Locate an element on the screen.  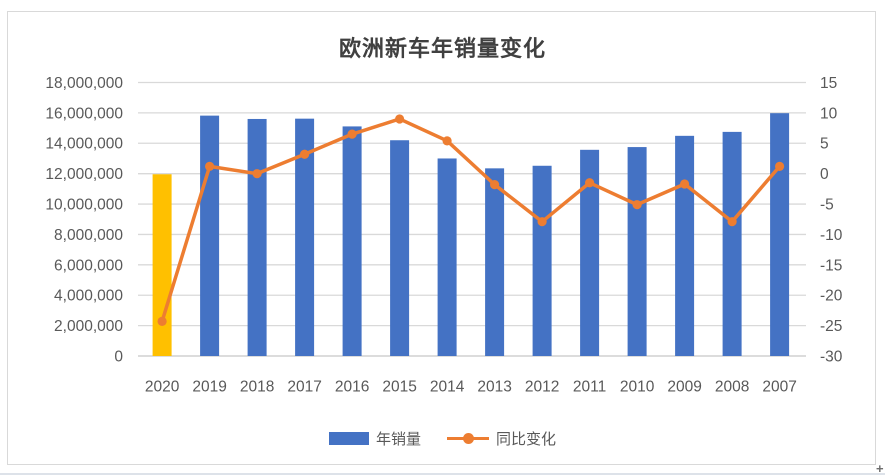
svg-text: -30 is located at coordinates (831, 356).